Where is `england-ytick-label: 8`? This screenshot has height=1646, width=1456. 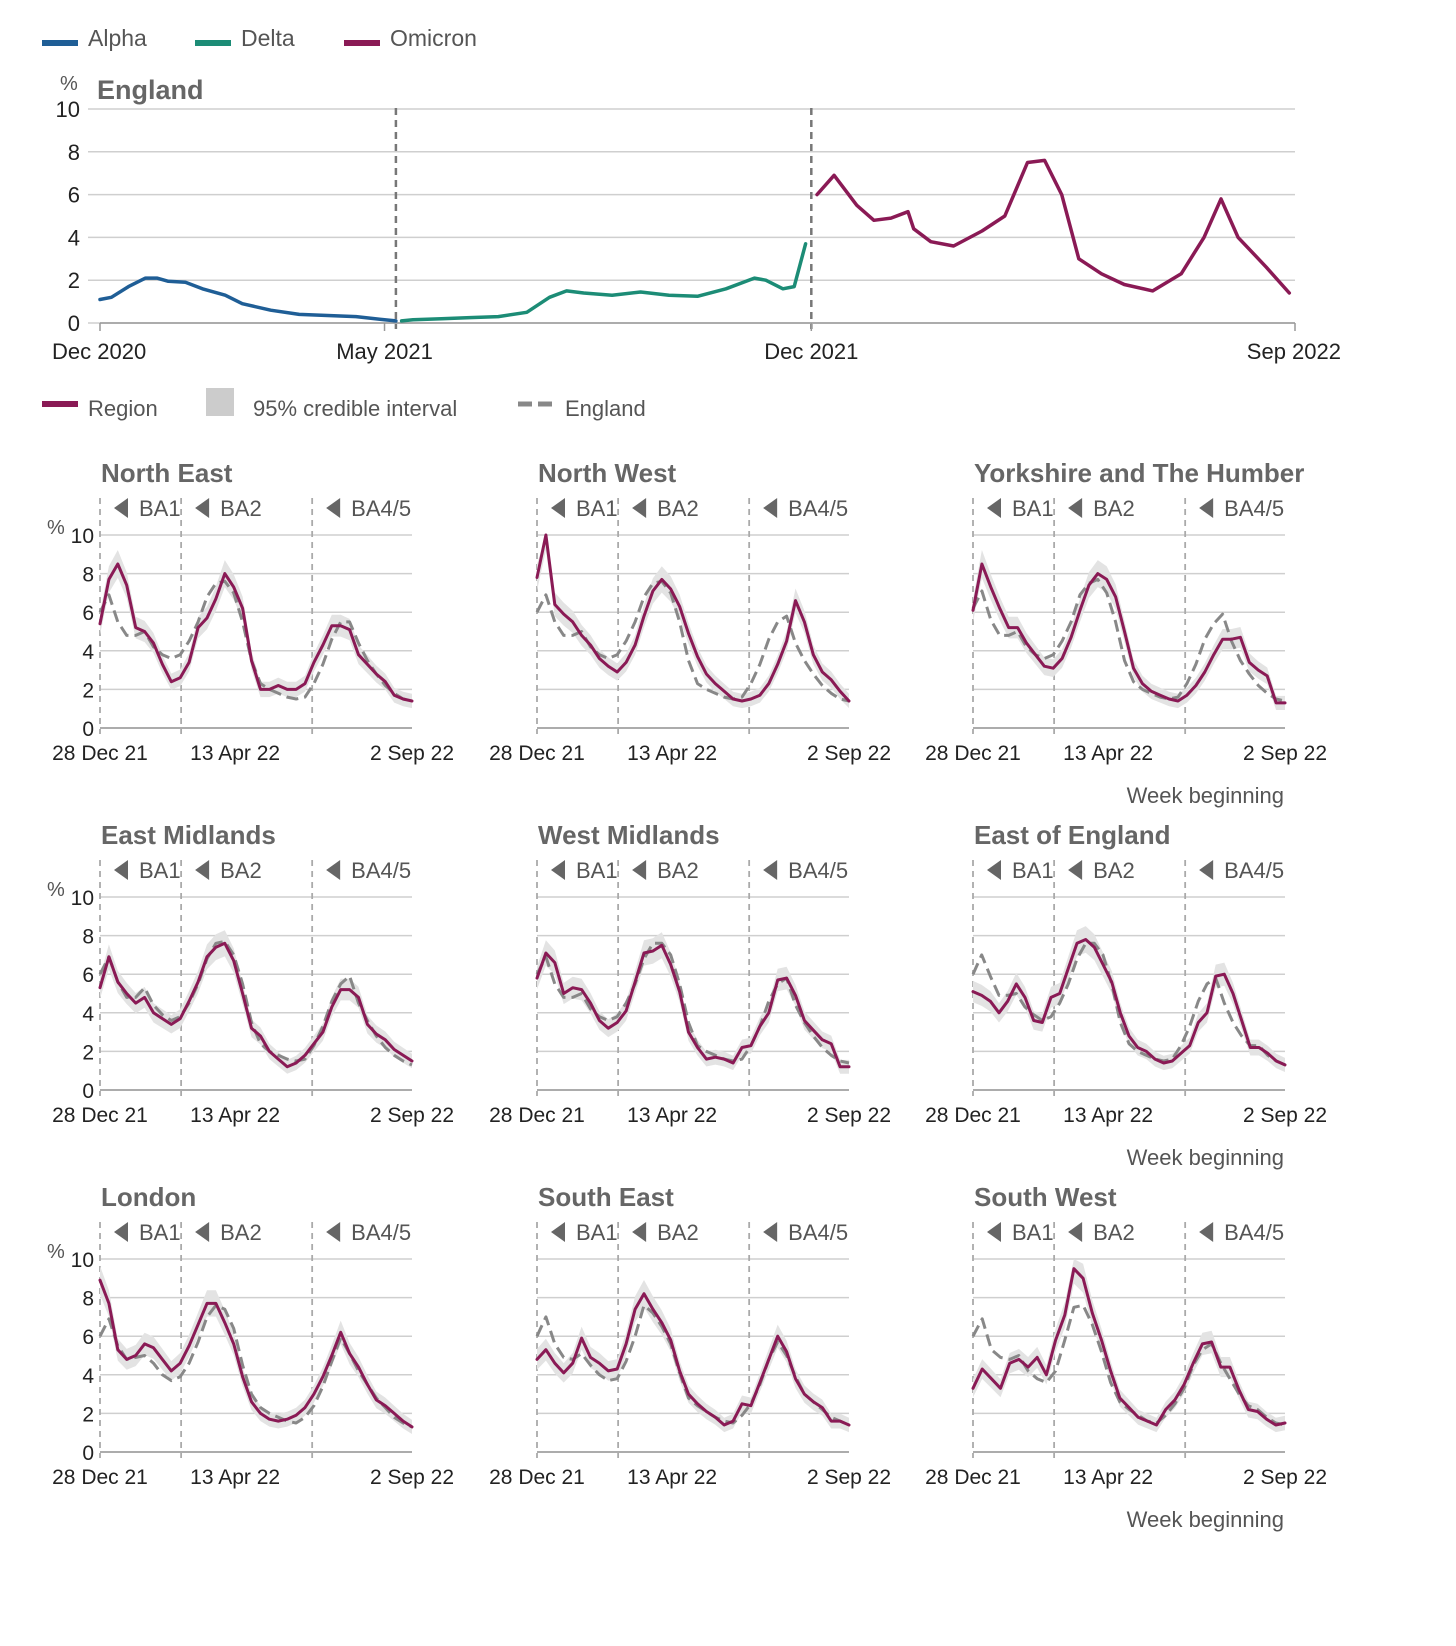 england-ytick-label: 8 is located at coordinates (74, 152).